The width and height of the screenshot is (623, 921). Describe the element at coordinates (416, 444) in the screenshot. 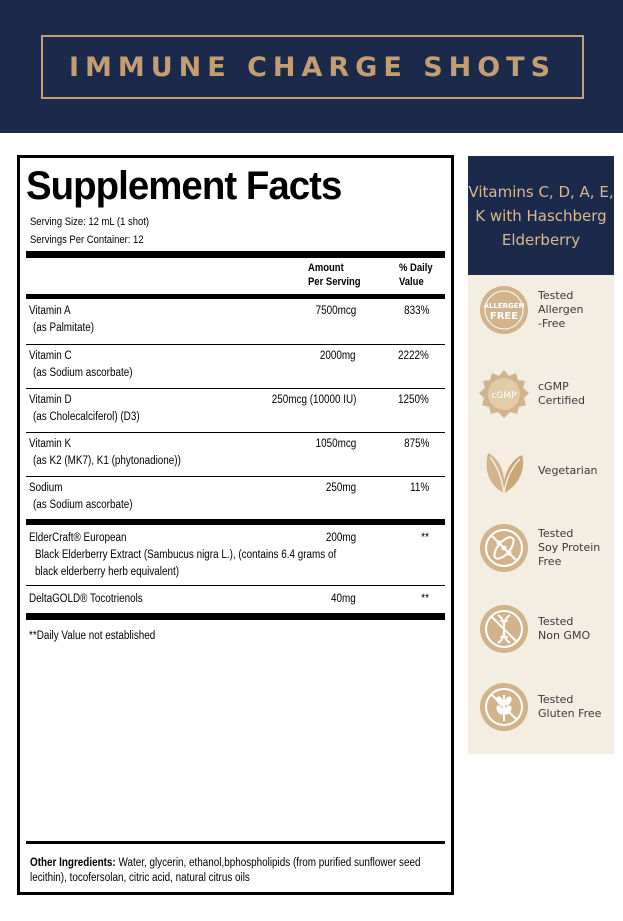

I see `row-dv-vitamin-k: 875%` at that location.